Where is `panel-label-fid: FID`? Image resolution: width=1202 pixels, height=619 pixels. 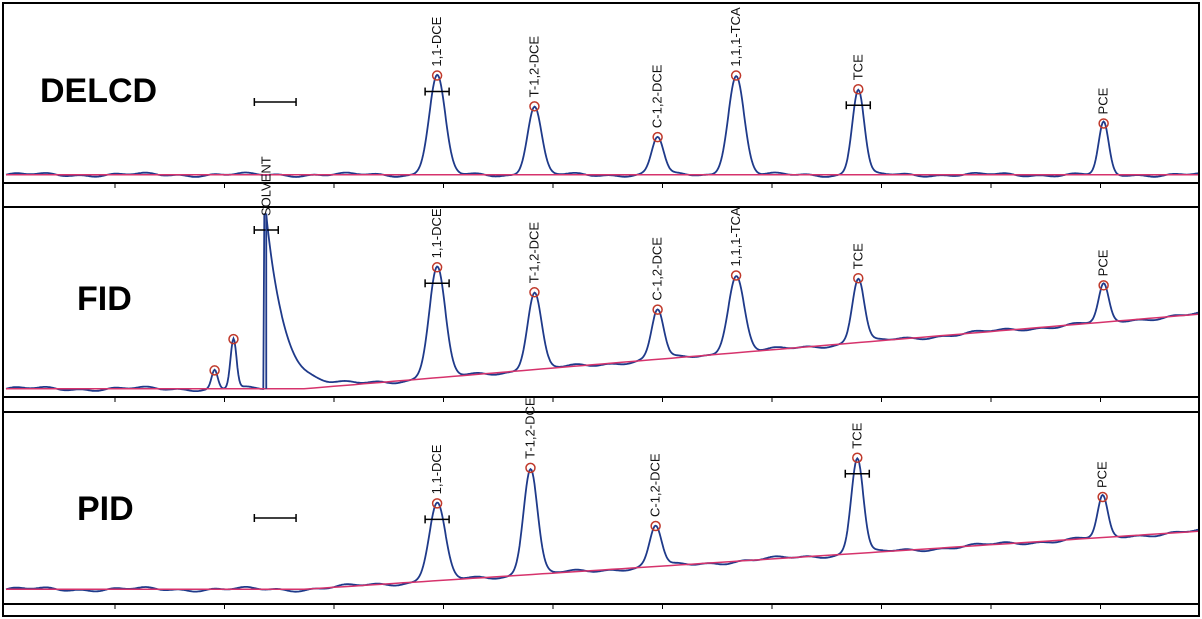
panel-label-fid: FID is located at coordinates (104, 299).